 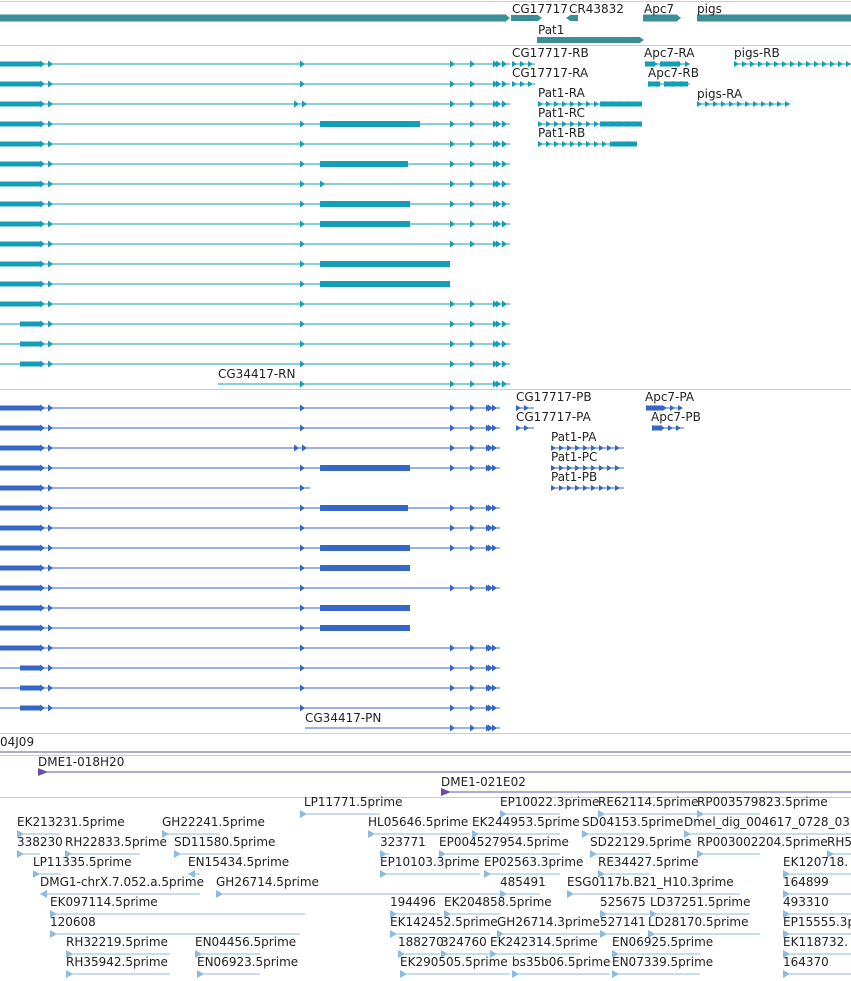 I want to click on est-label: EK290505.5prime, so click(x=454, y=962).